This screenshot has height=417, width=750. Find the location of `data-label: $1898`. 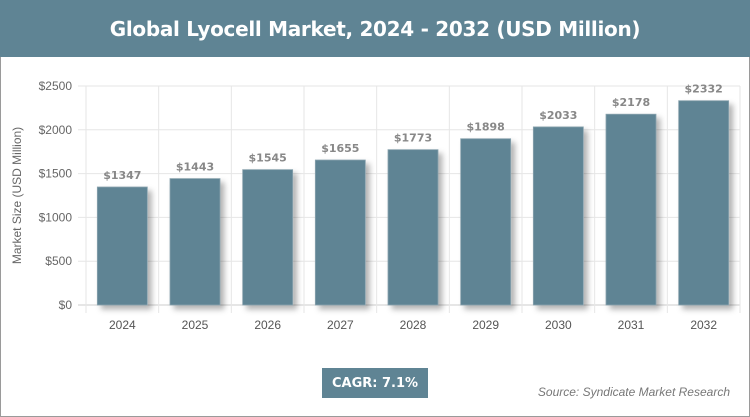

data-label: $1898 is located at coordinates (486, 127).